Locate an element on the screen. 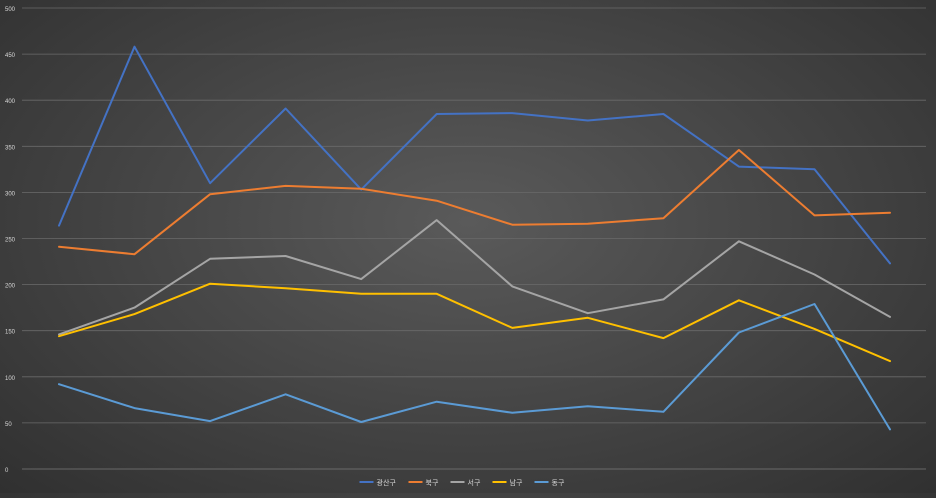 Image resolution: width=936 pixels, height=498 pixels. y-tick-label: 350 is located at coordinates (10, 148).